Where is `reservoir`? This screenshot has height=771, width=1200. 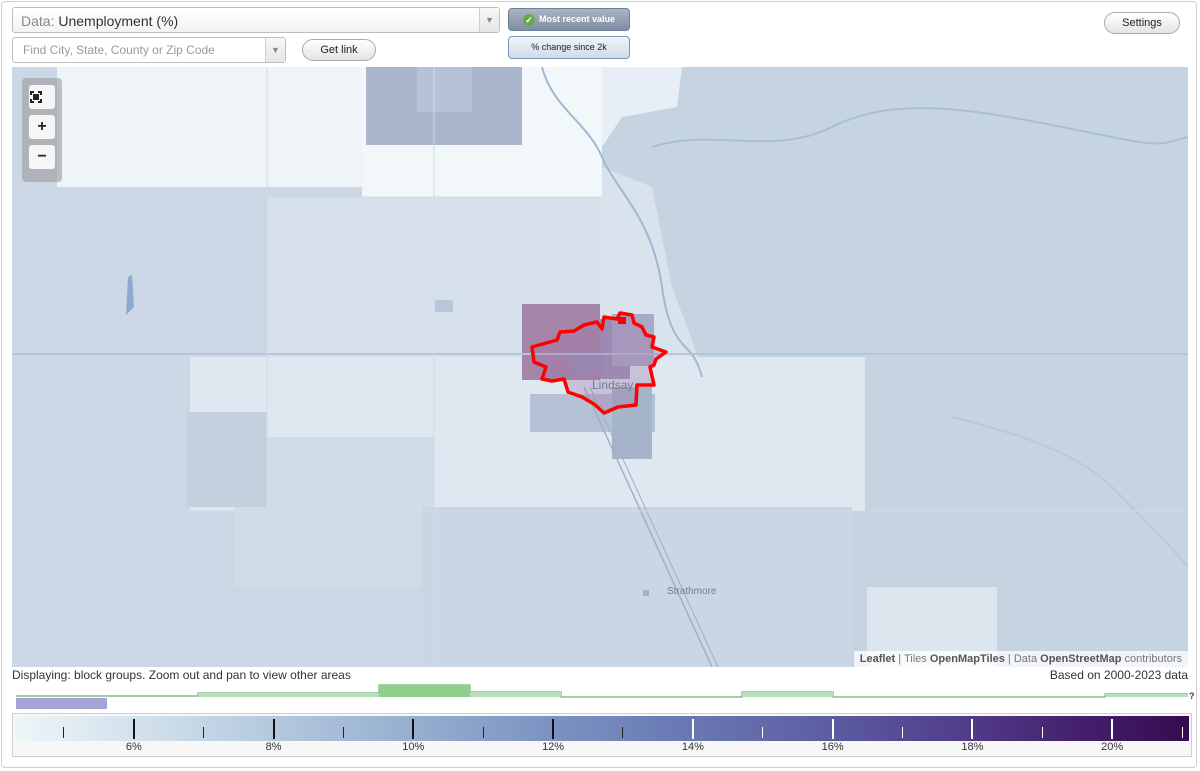 reservoir is located at coordinates (130, 295).